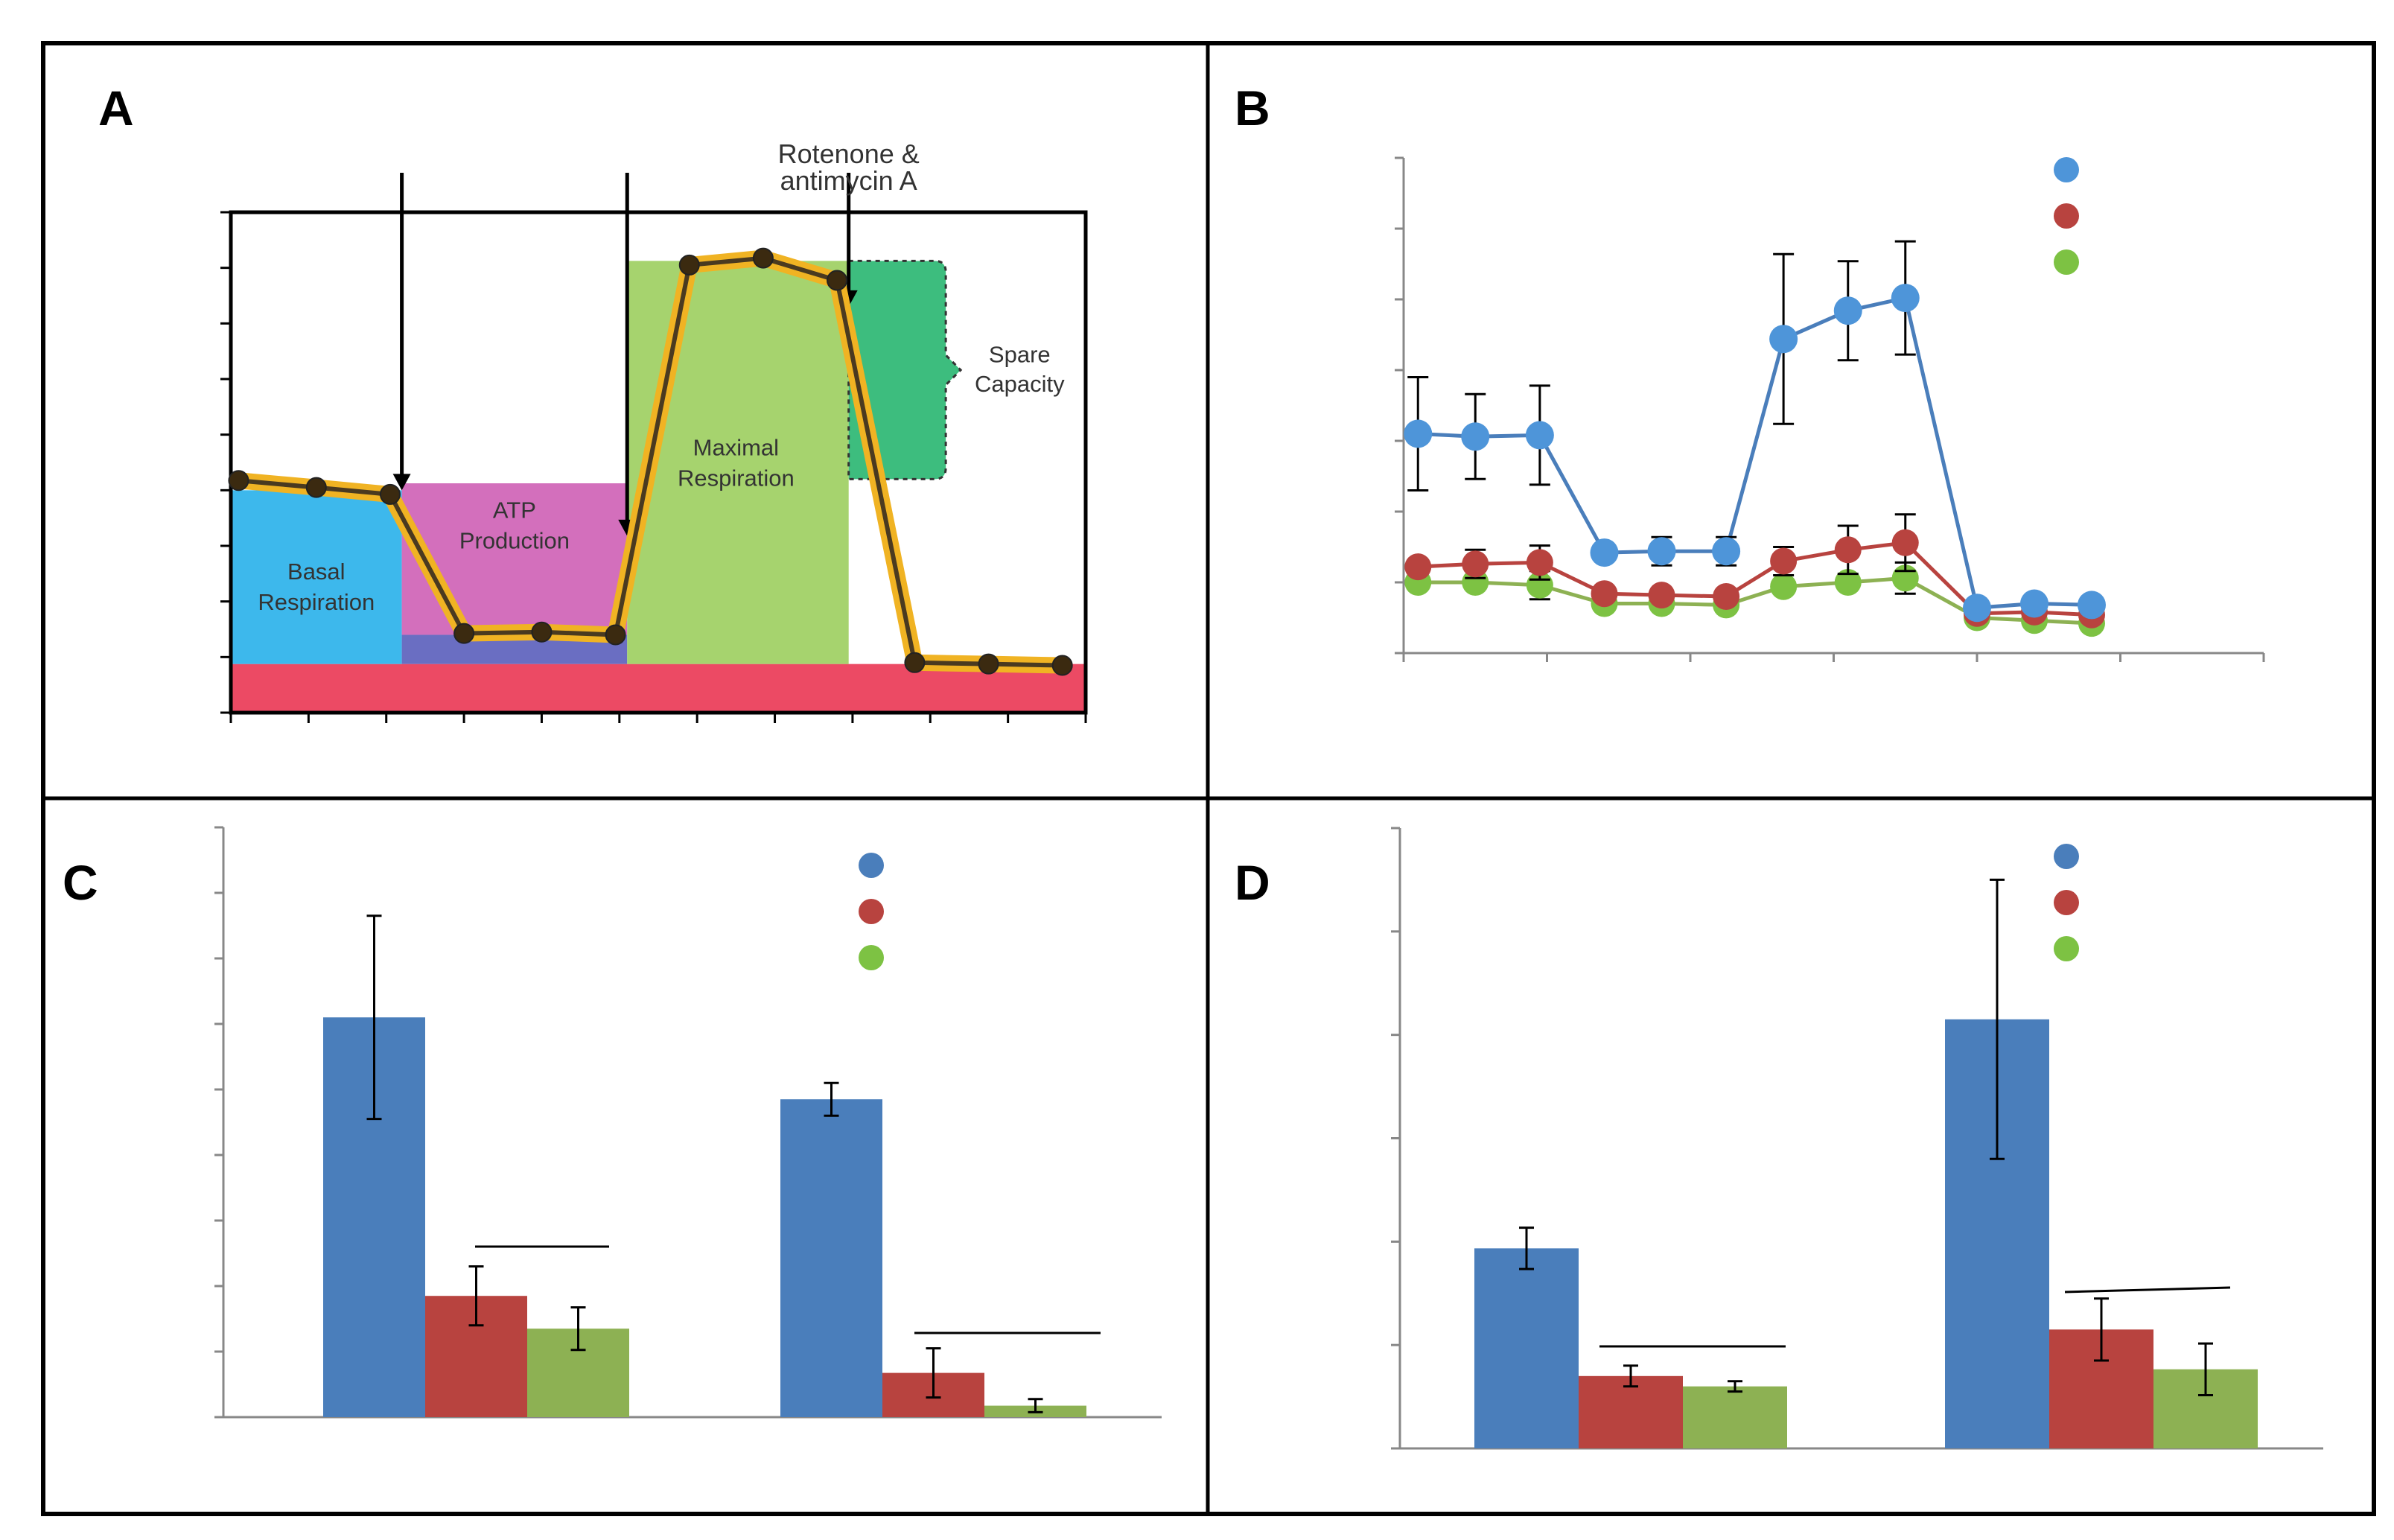 This screenshot has width=2394, height=1540. What do you see at coordinates (1252, 882) in the screenshot?
I see `panel-label: D` at bounding box center [1252, 882].